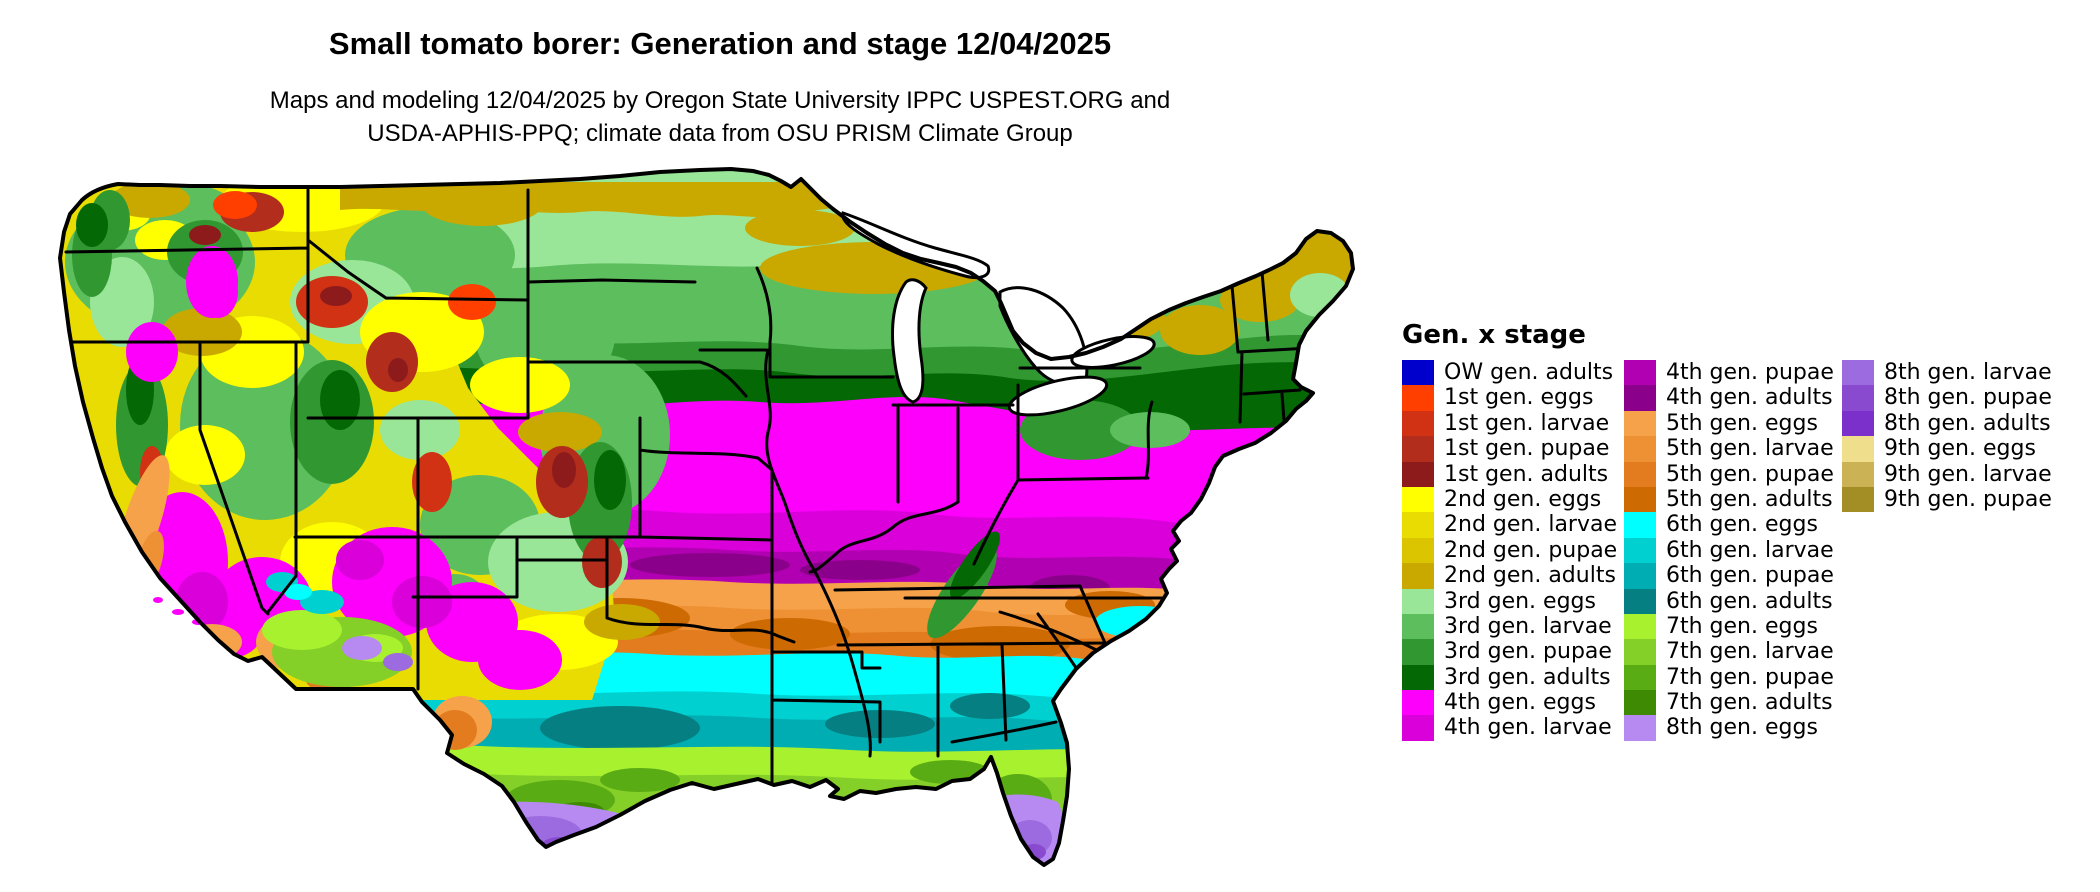 The width and height of the screenshot is (2100, 892). Describe the element at coordinates (1531, 525) in the screenshot. I see `legend-item-label: 2nd gen. larvae` at that location.